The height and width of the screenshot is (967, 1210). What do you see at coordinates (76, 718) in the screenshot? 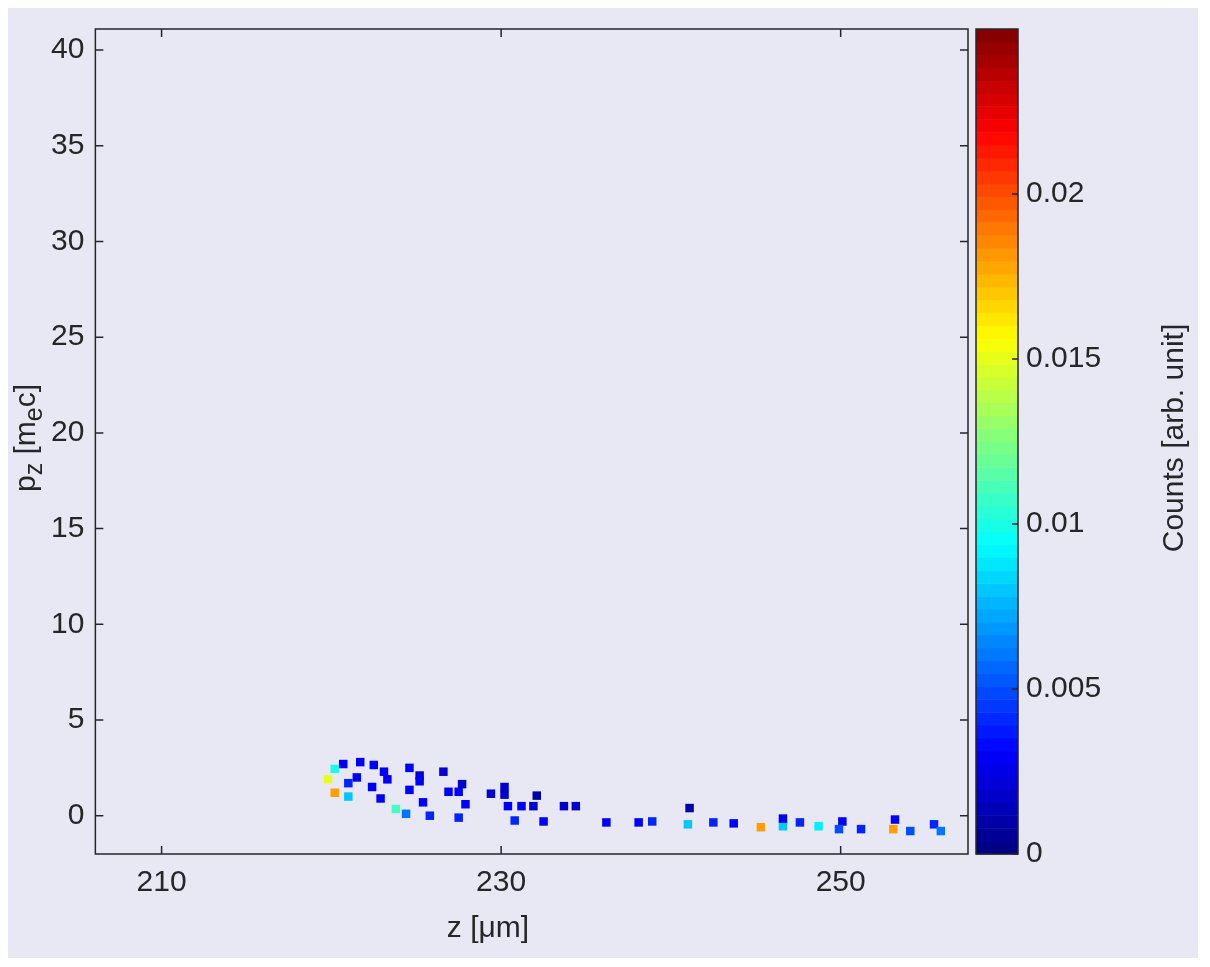
I see `y-tick-label: 5` at bounding box center [76, 718].